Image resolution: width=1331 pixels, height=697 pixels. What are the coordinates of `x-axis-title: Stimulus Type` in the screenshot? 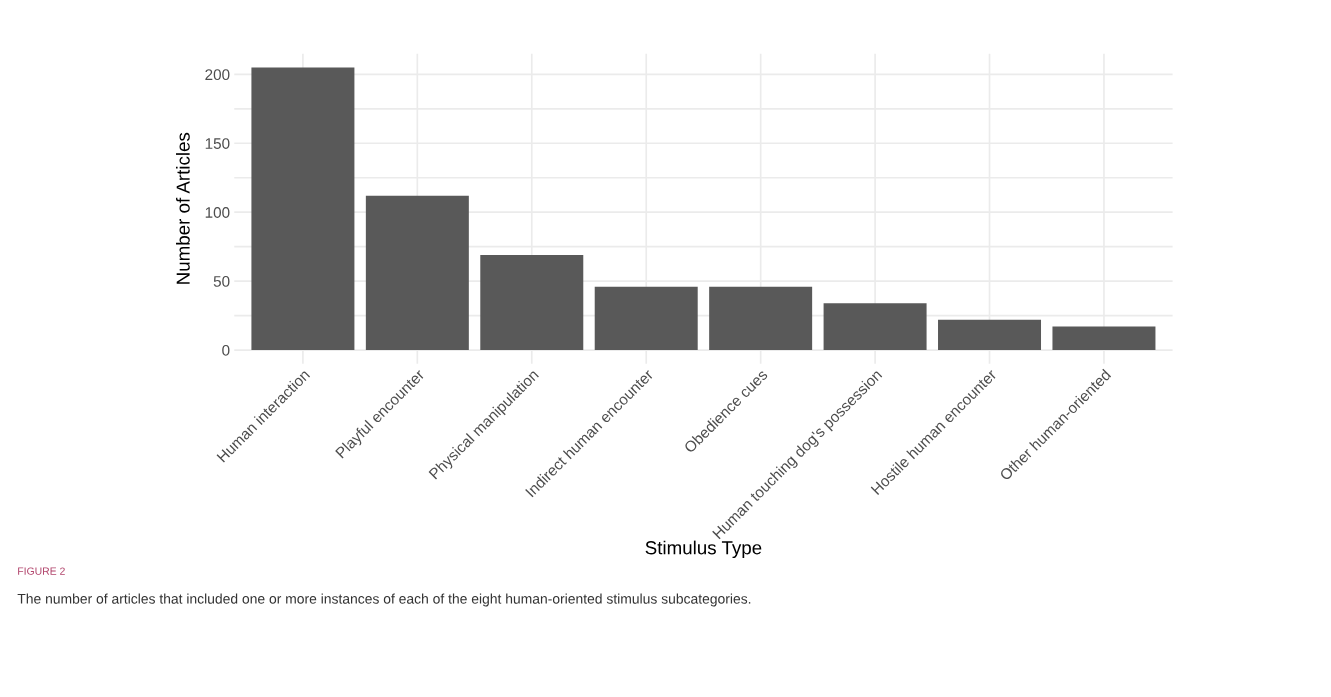 It's located at (703, 549).